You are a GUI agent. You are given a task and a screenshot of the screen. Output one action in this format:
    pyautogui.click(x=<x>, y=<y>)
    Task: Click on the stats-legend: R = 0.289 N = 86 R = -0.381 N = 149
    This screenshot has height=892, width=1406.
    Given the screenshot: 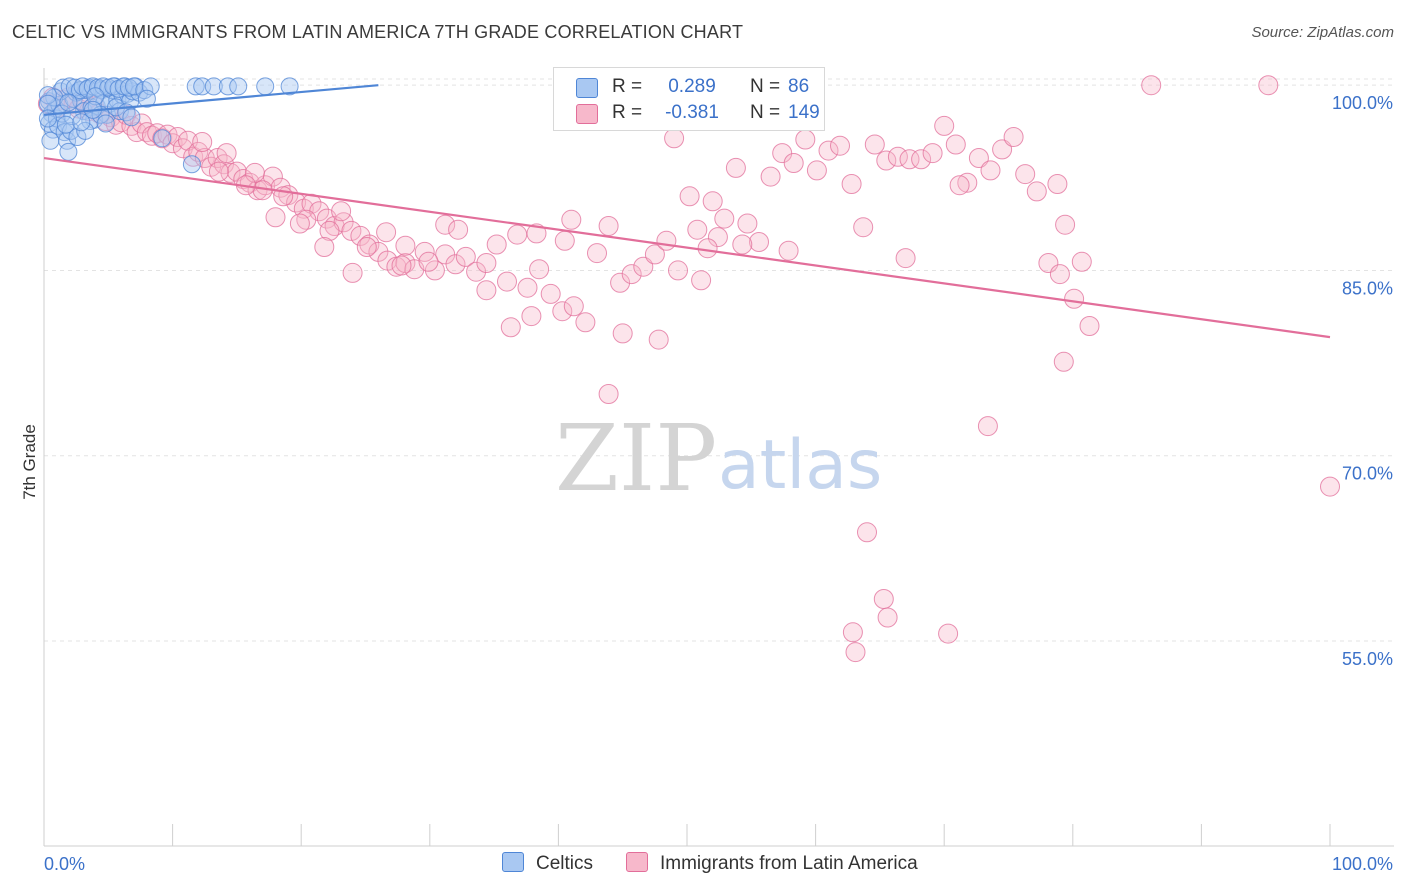 What is the action you would take?
    pyautogui.click(x=689, y=99)
    